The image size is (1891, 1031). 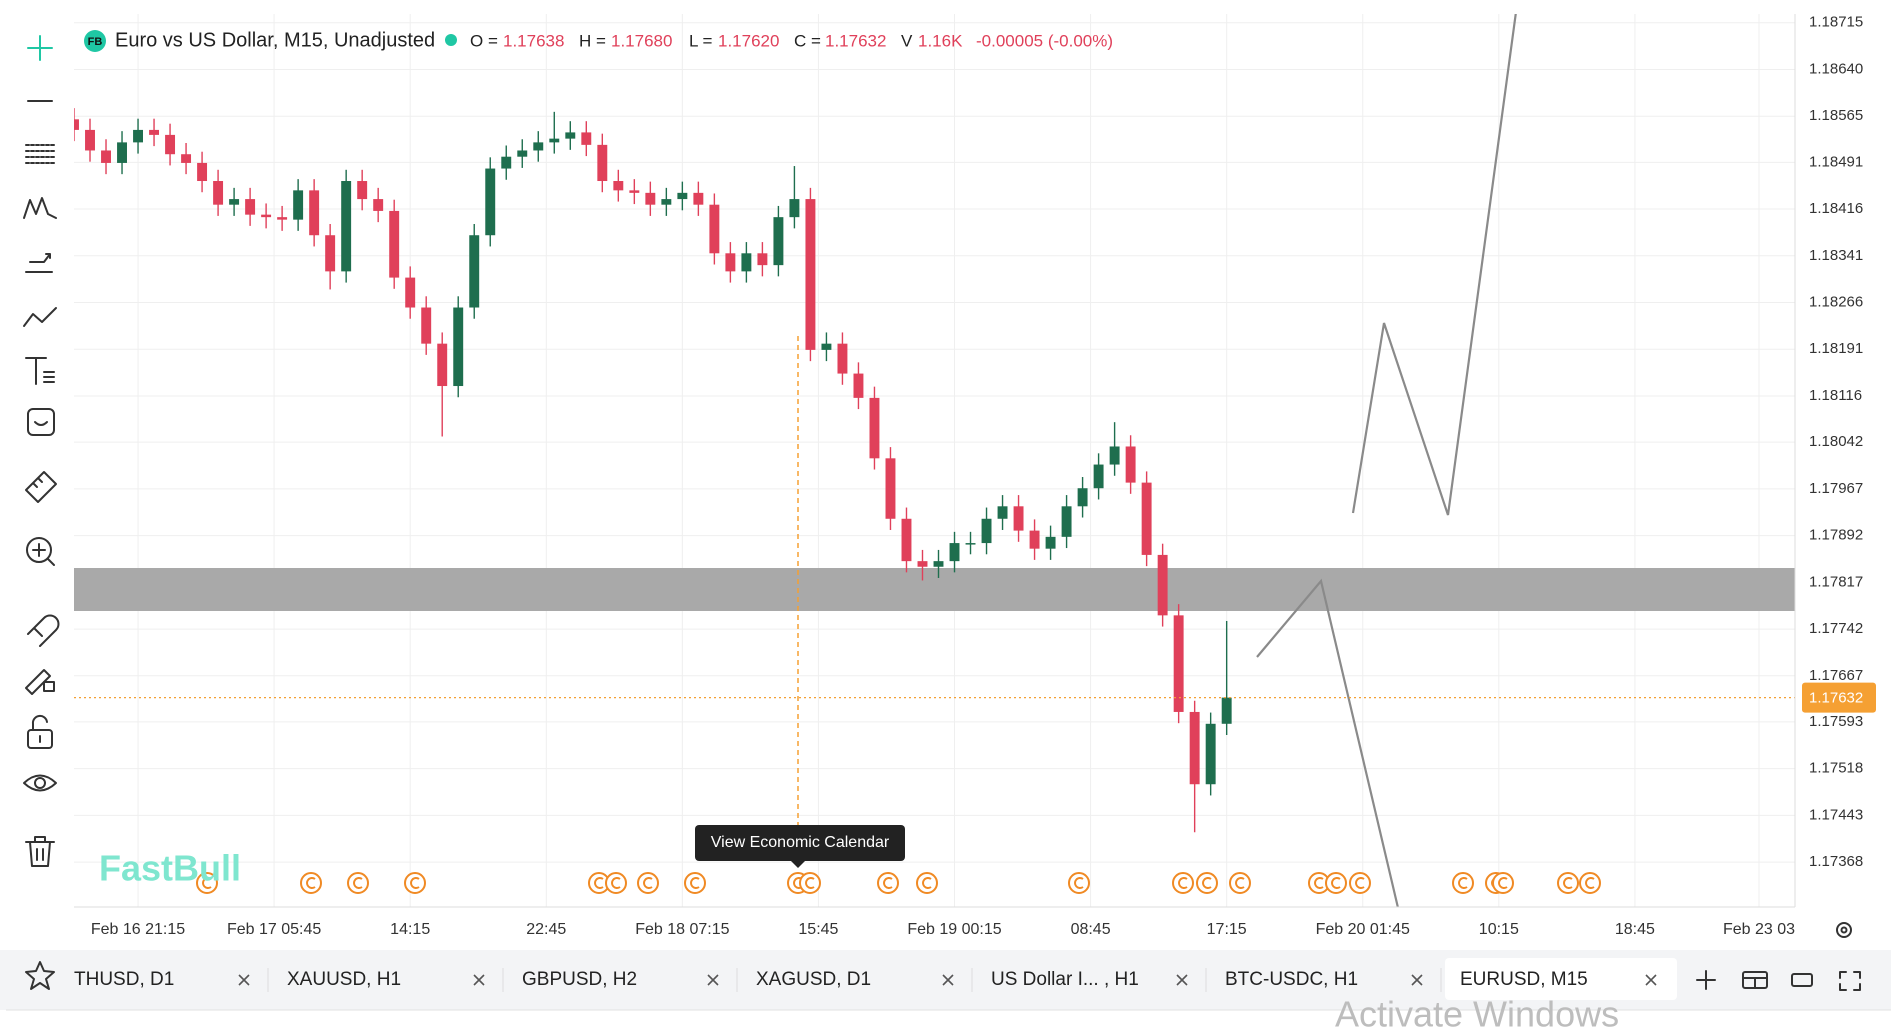 I want to click on x-tick-label: Feb 19 00:15, so click(x=954, y=929).